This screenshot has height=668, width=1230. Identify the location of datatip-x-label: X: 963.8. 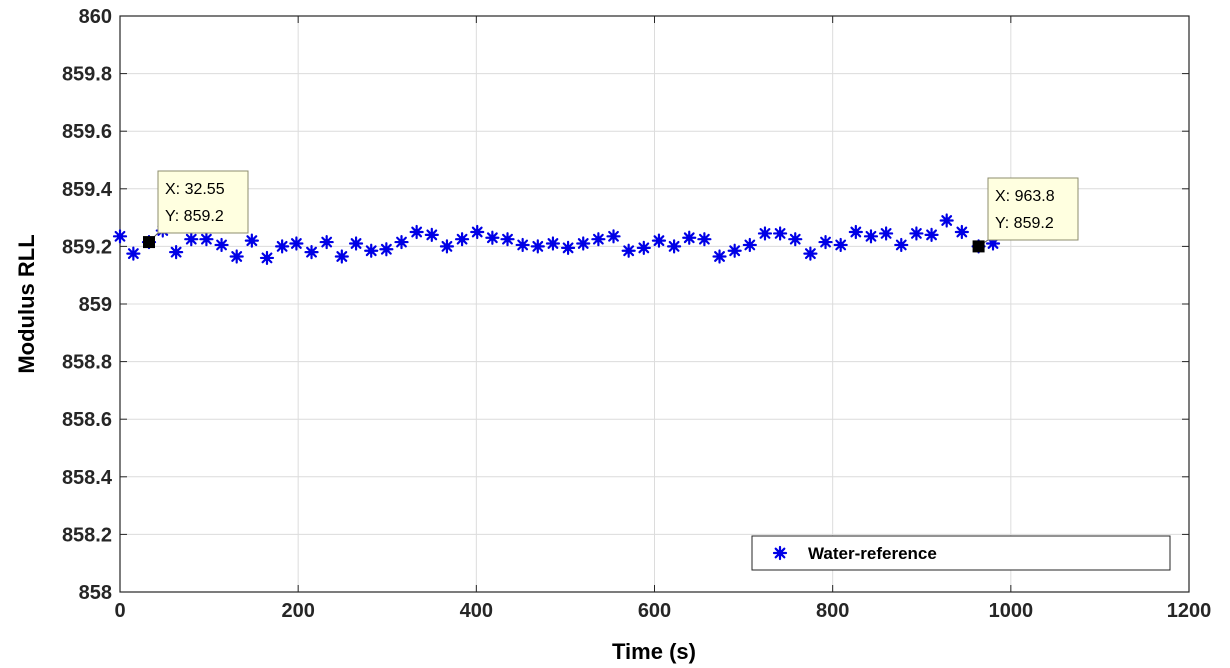
(1025, 196).